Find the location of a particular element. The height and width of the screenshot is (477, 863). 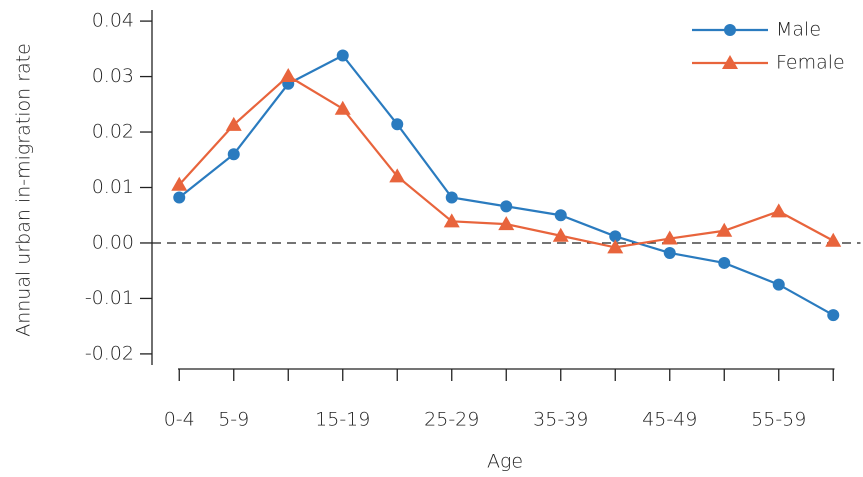

y-tick-label: 0.02 is located at coordinates (113, 132).